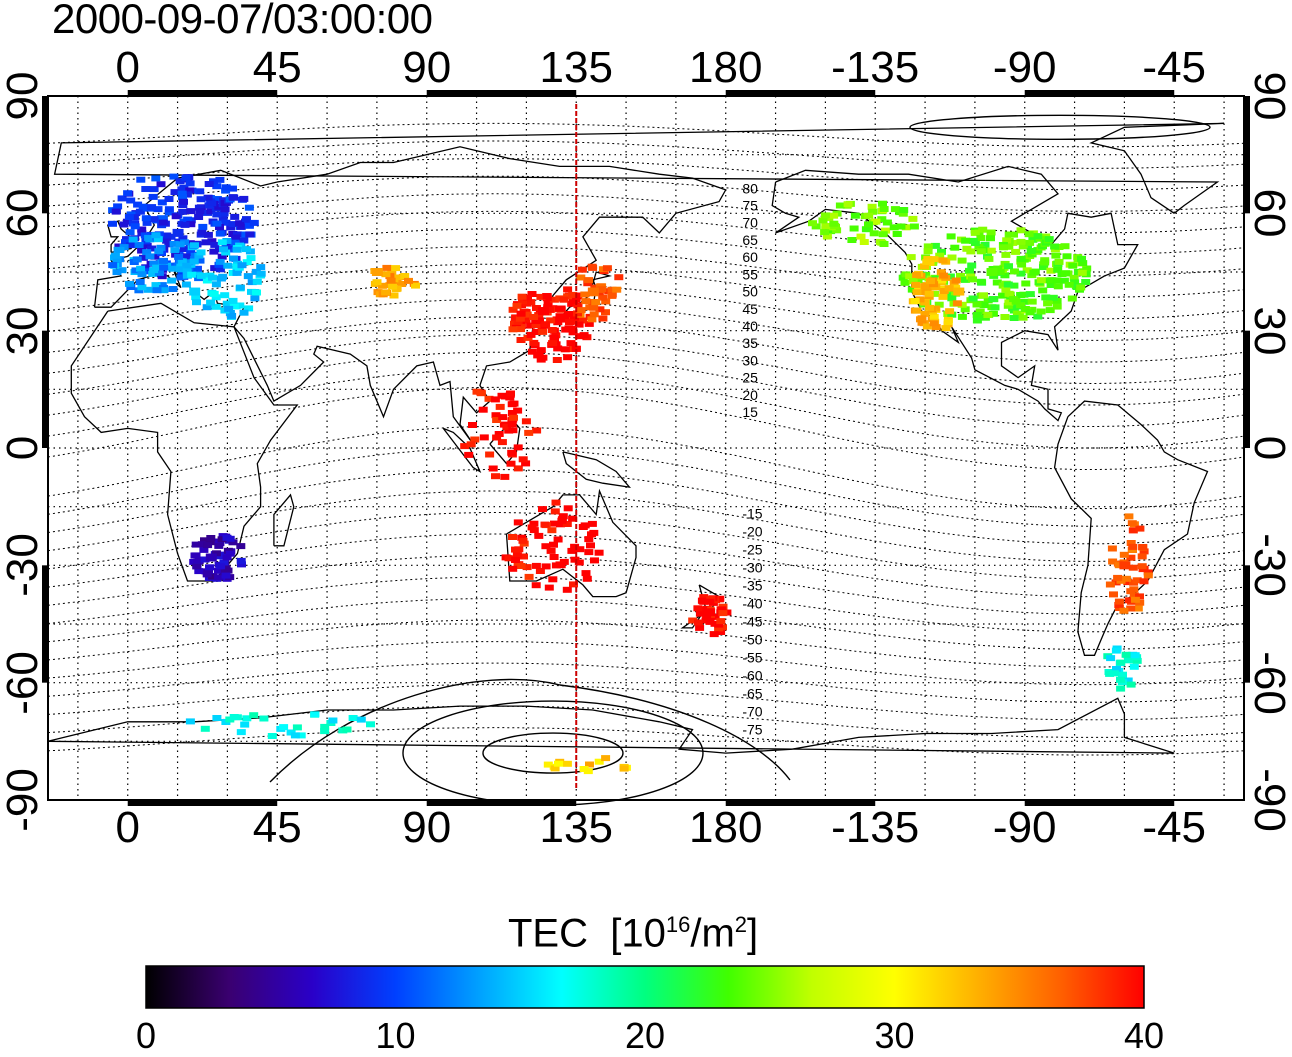 Image resolution: width=1292 pixels, height=1057 pixels. Describe the element at coordinates (23, 331) in the screenshot. I see `y-tick-label-left: 30` at that location.